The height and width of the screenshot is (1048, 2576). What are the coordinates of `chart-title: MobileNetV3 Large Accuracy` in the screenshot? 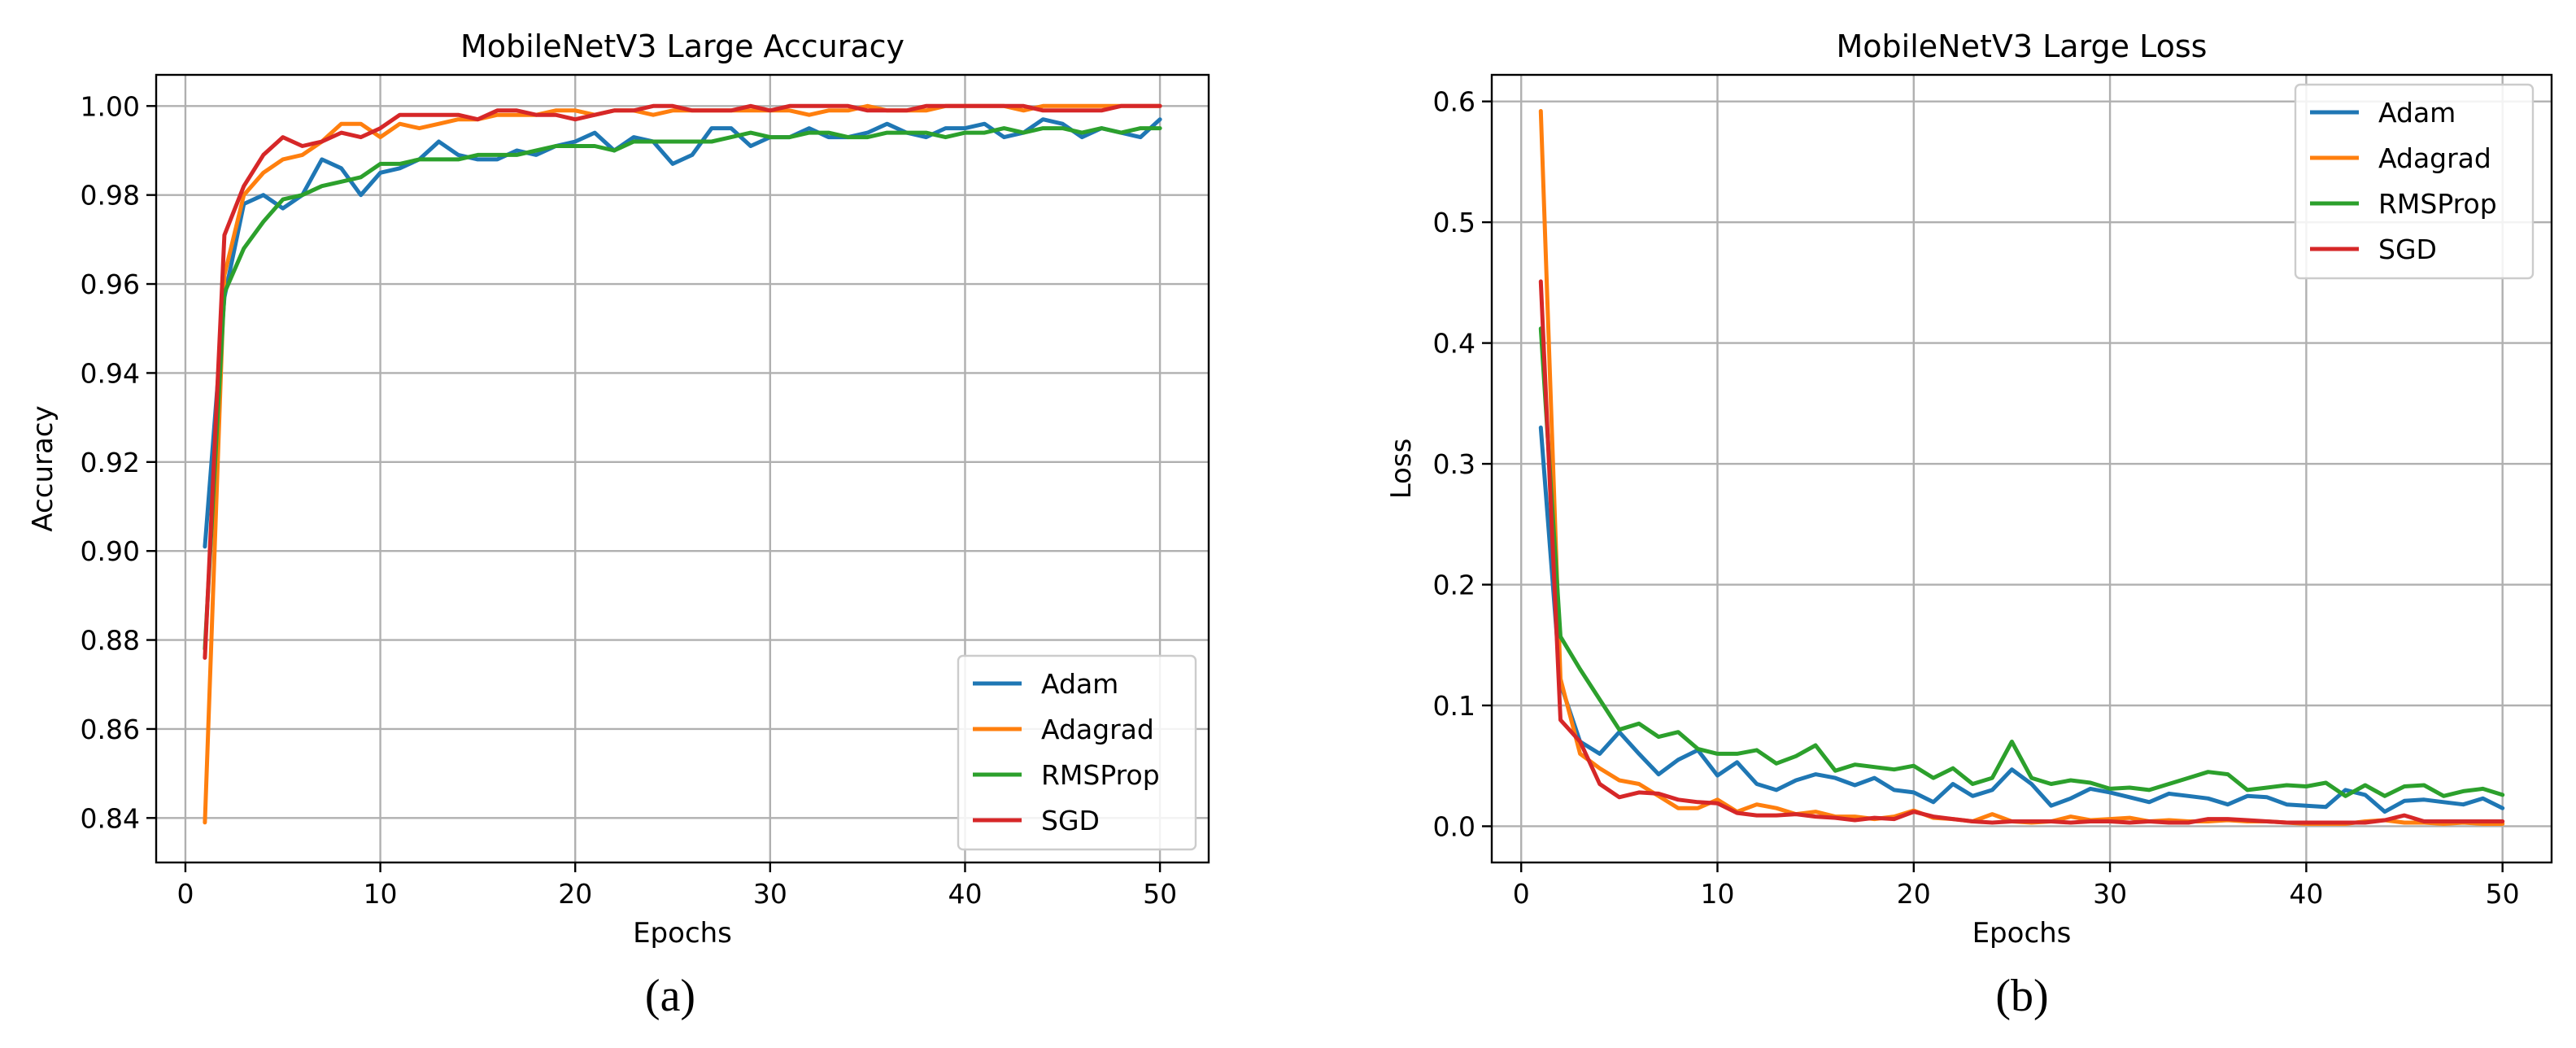 It's located at (682, 46).